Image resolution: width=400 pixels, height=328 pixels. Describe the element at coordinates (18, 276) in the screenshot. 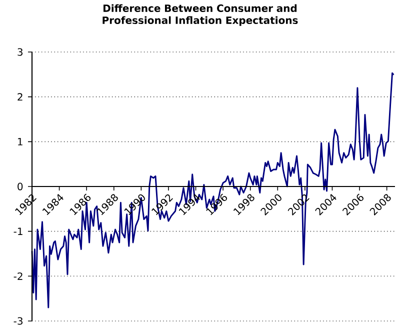

I see `y-tick-label: -2` at that location.